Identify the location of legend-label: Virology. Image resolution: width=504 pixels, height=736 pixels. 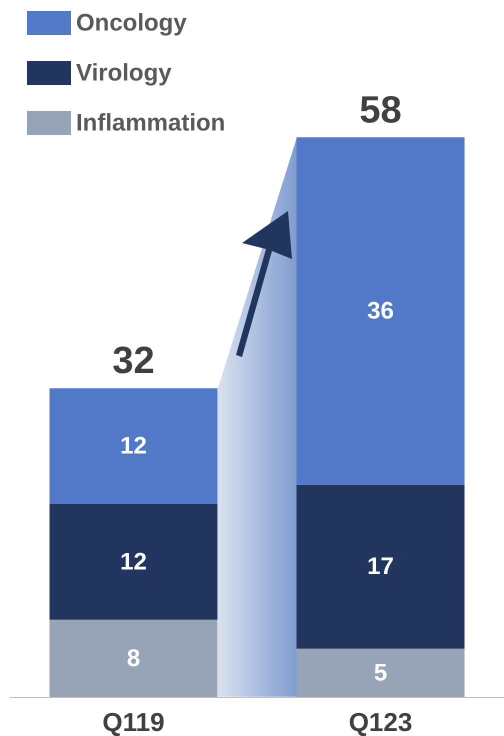
(124, 73).